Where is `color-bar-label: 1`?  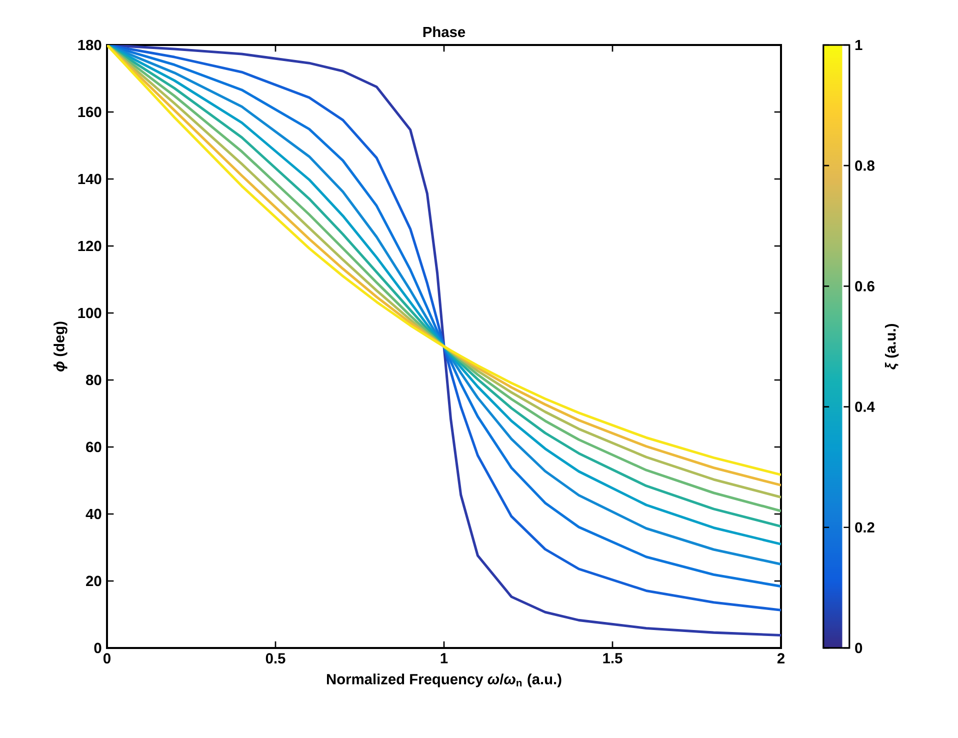 color-bar-label: 1 is located at coordinates (858, 45).